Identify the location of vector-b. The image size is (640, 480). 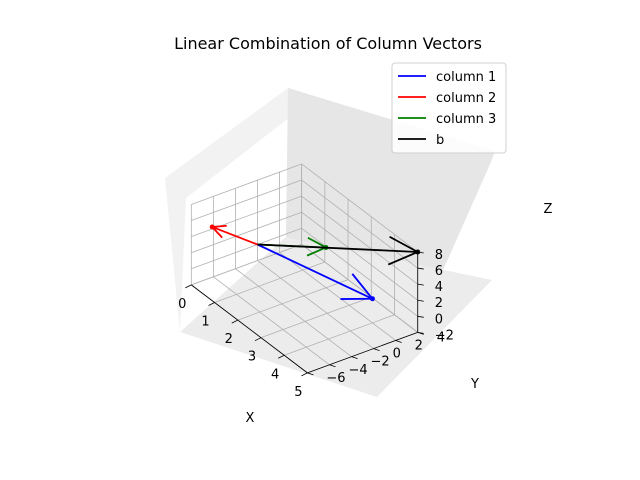
(339, 250).